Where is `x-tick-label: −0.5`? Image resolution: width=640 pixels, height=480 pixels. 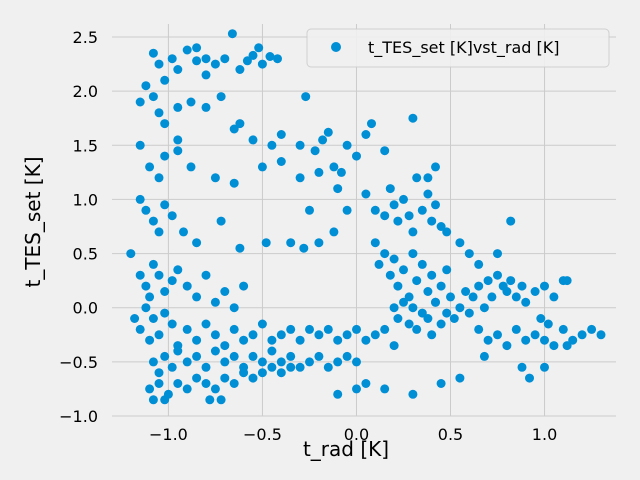 x-tick-label: −0.5 is located at coordinates (262, 434).